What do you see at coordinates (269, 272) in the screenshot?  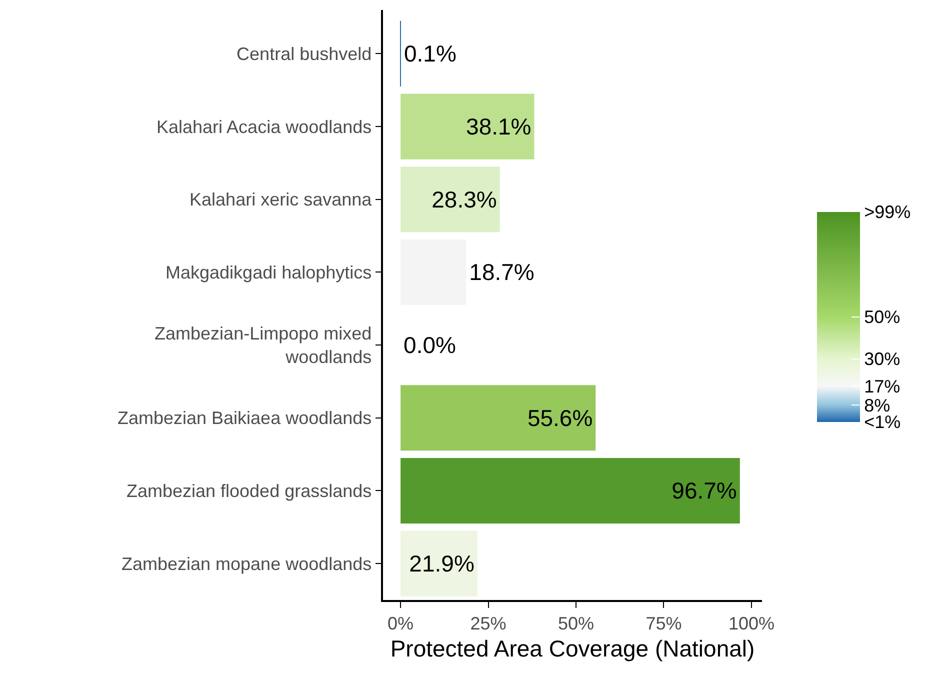 I see `y-tick-label: Makgadikgadi halophytics` at bounding box center [269, 272].